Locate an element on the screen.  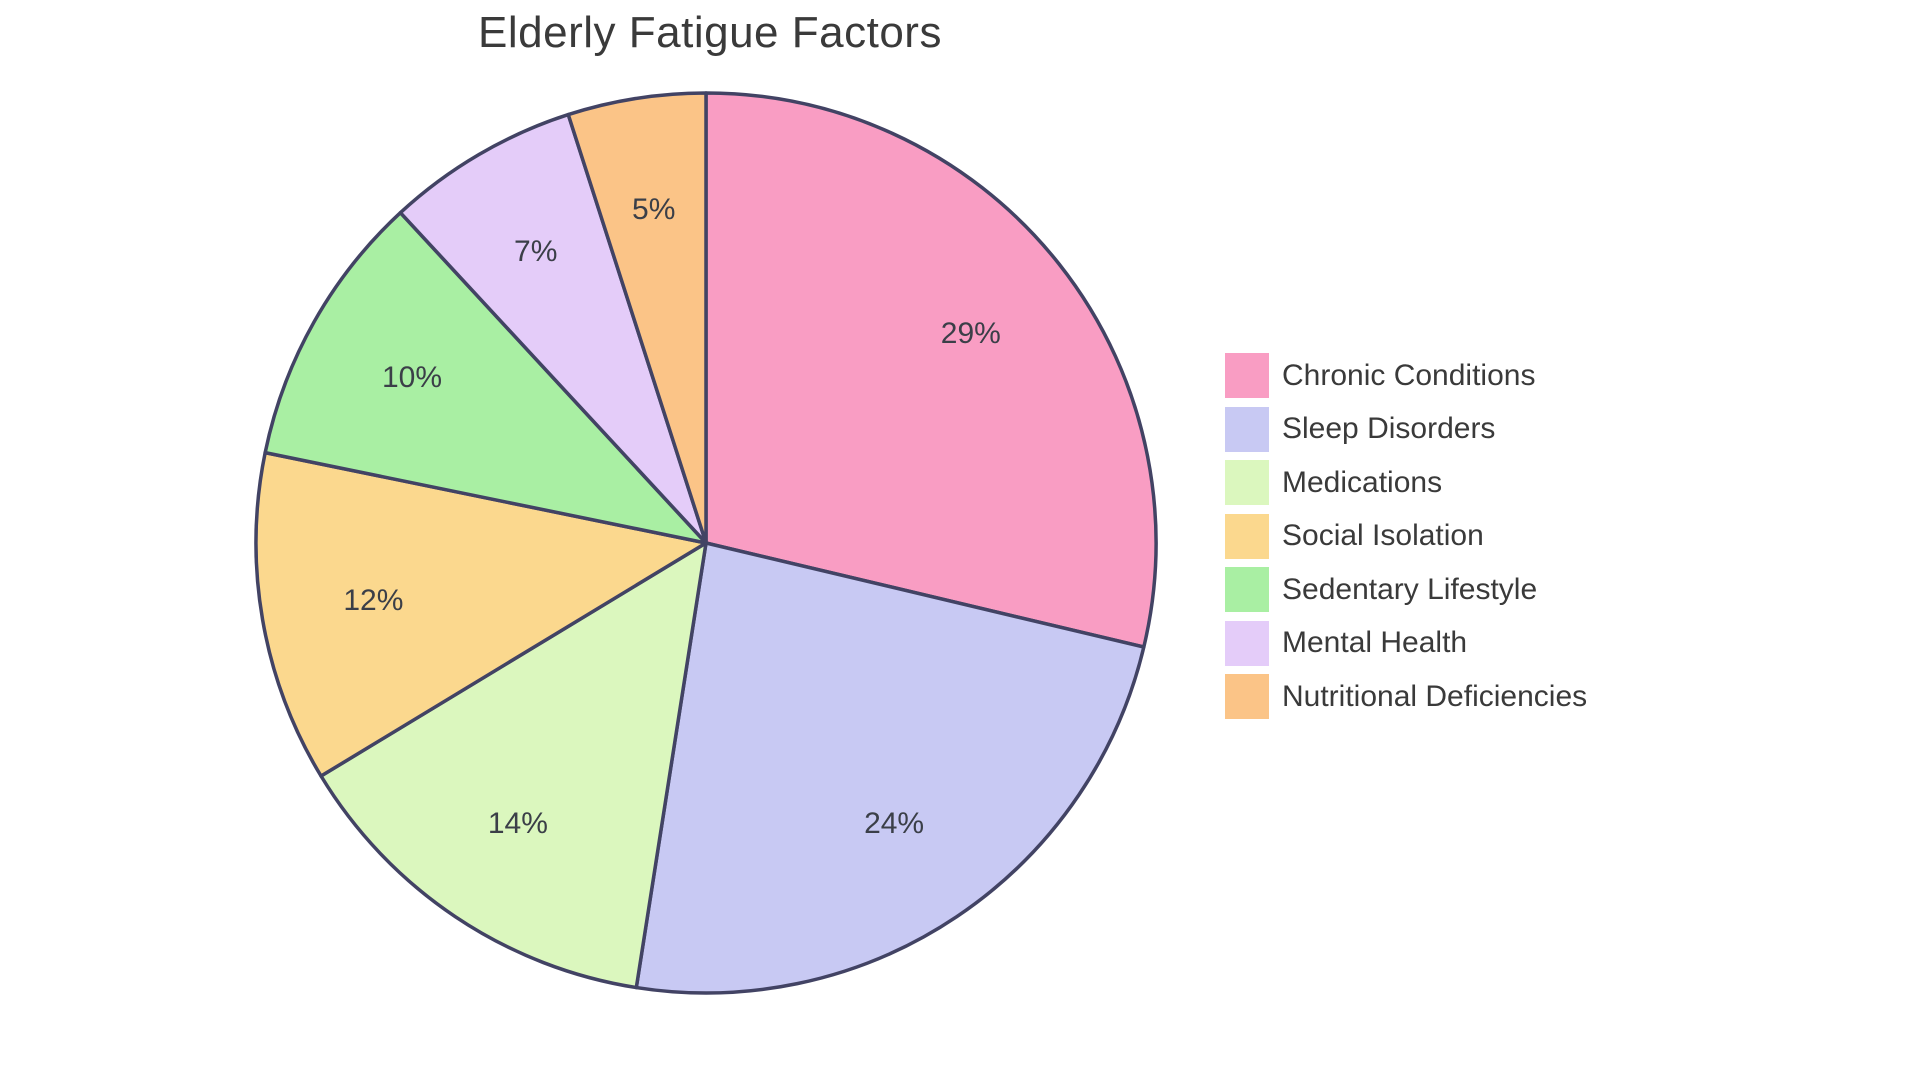
legend-swatch-medications is located at coordinates (1247, 482).